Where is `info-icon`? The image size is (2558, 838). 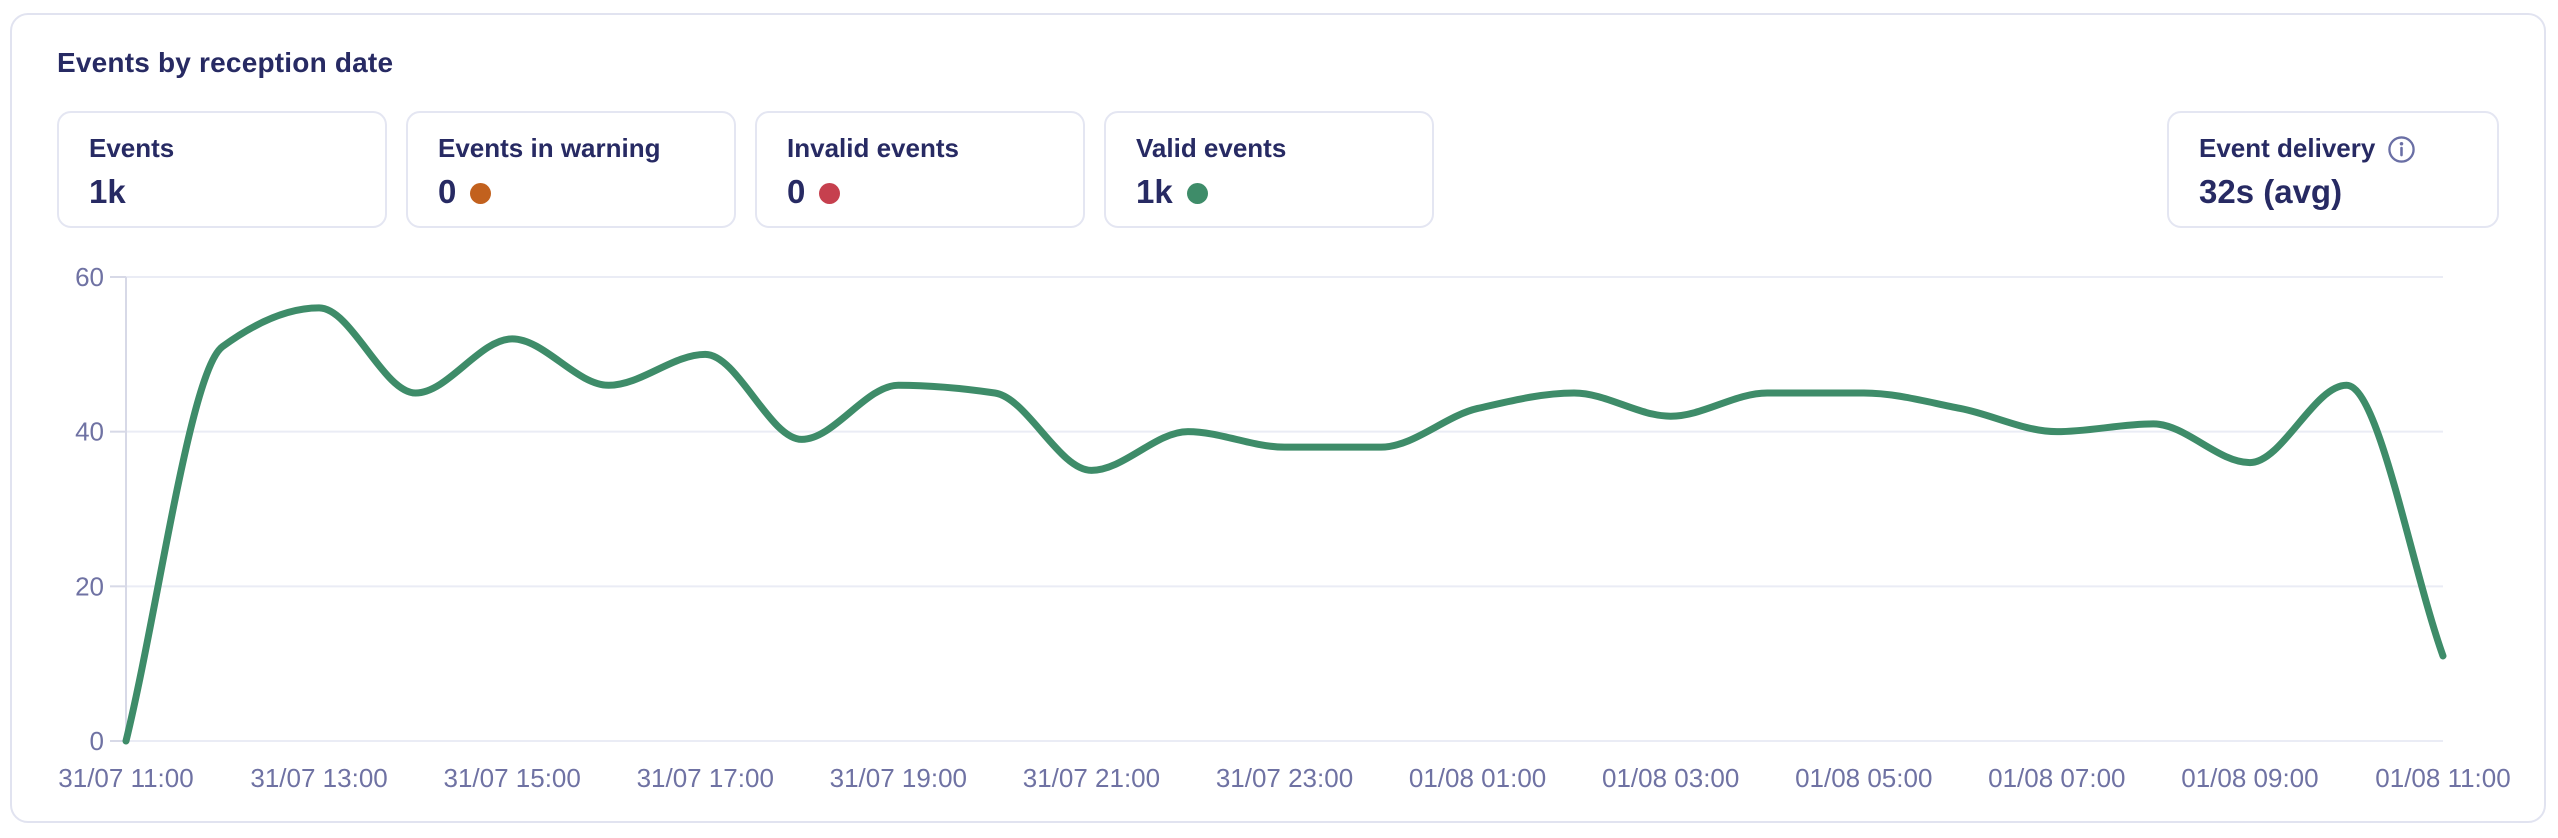
info-icon is located at coordinates (2401, 149).